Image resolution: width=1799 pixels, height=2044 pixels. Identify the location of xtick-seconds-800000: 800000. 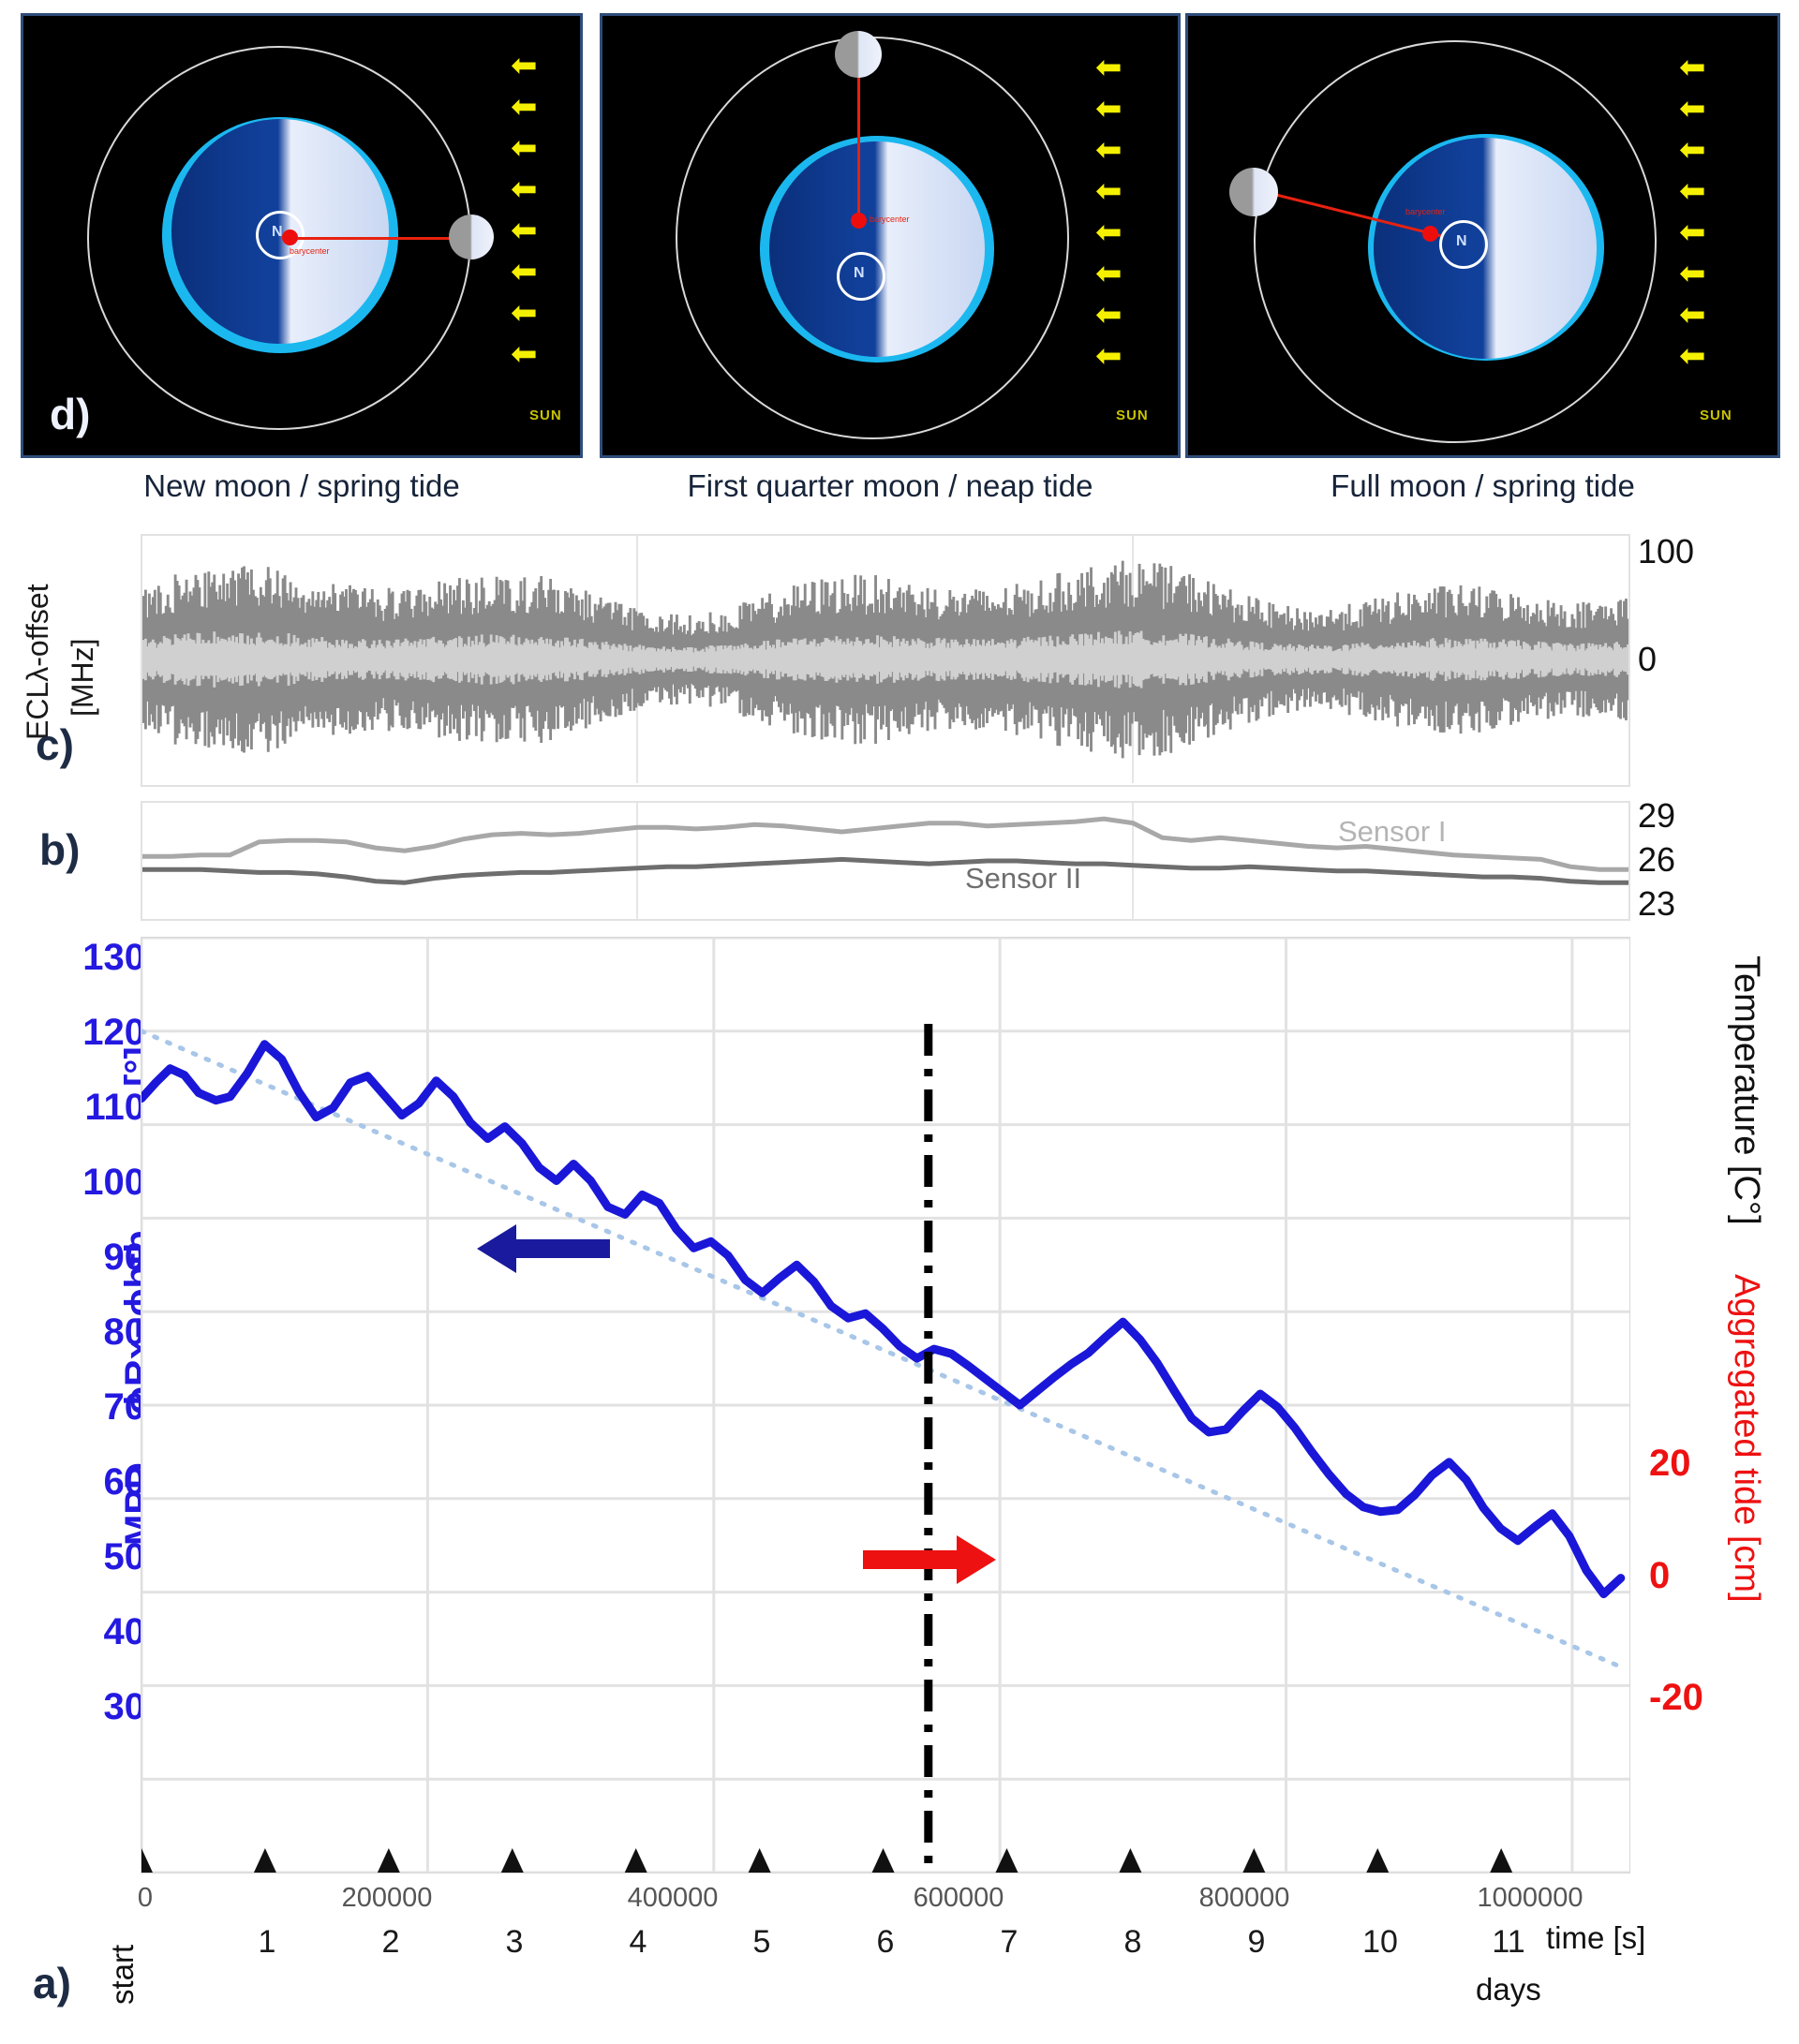
(1244, 1898).